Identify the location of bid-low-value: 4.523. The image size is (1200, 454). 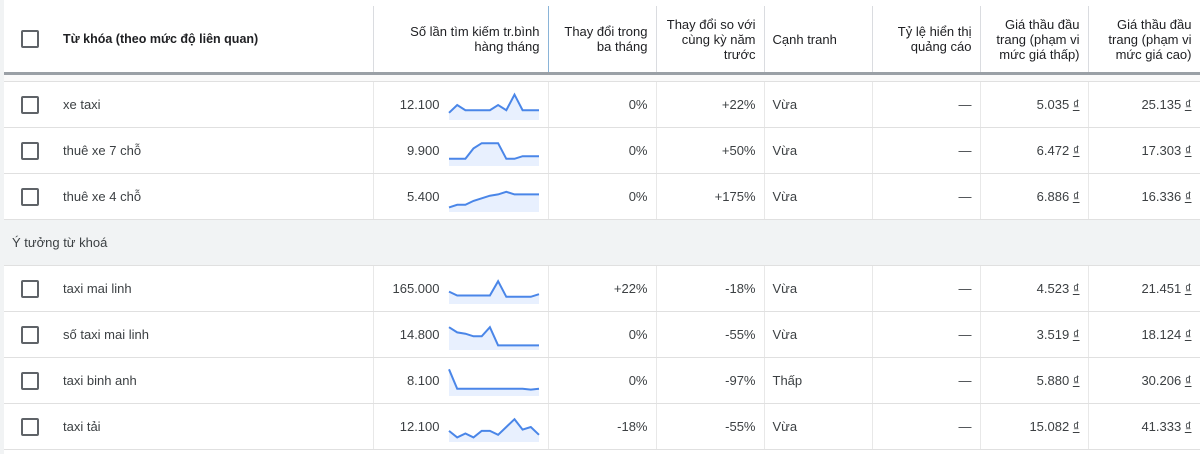
(1053, 288).